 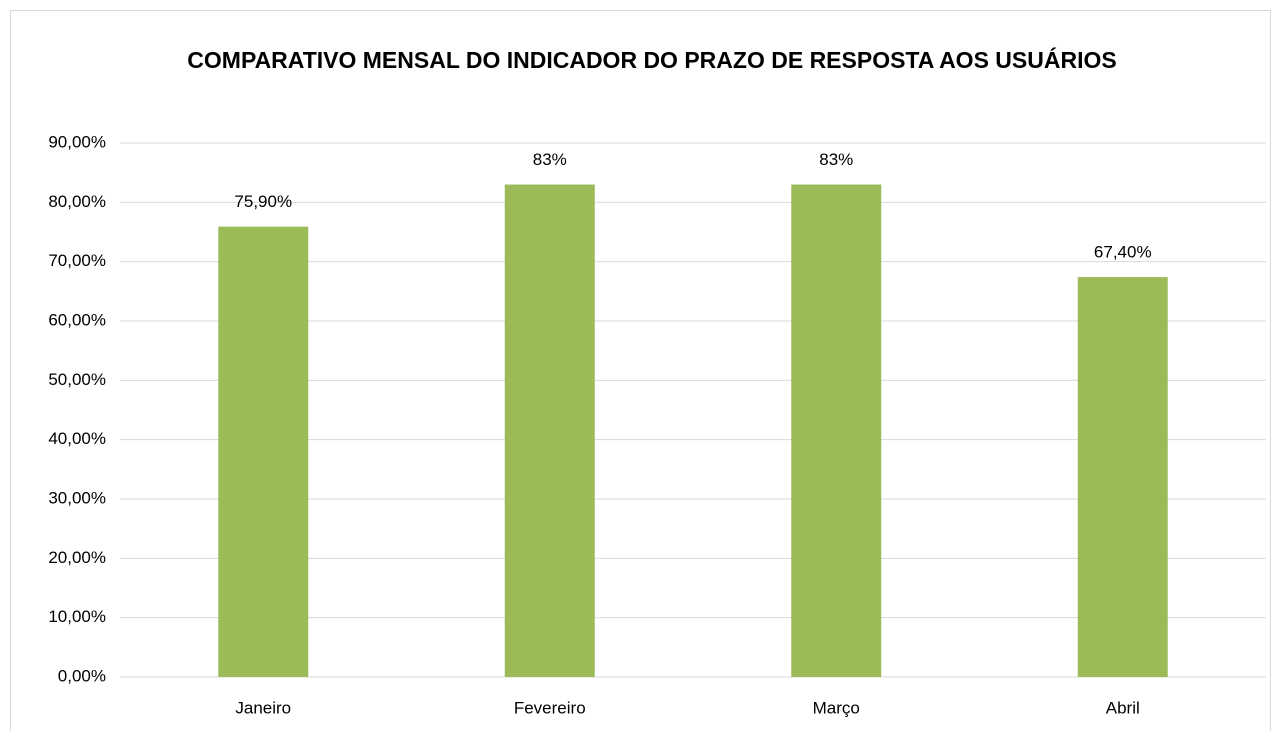 I want to click on y-tick-label: 20,00%, so click(x=77, y=557).